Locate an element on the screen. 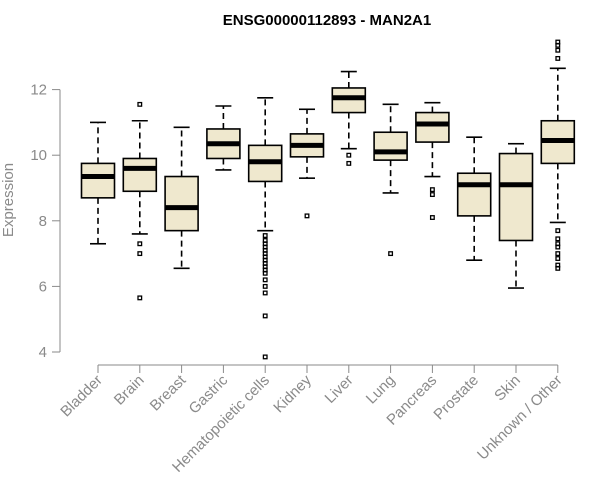 The width and height of the screenshot is (600, 500). y-tick-label: 10 is located at coordinates (38, 155).